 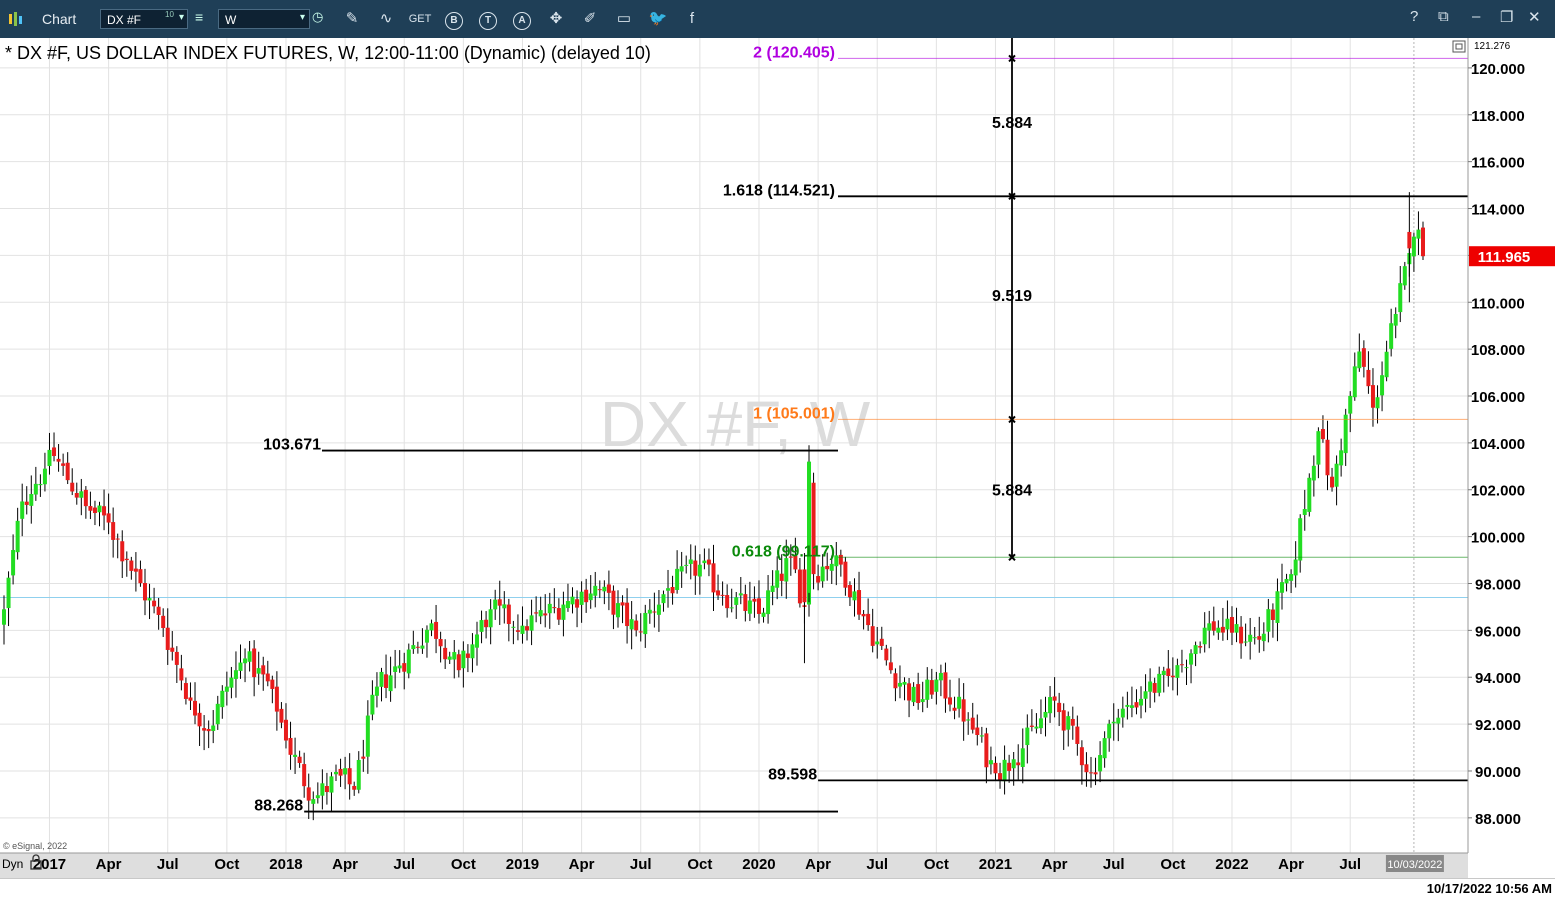 What do you see at coordinates (1476, 16) in the screenshot?
I see `minimize-icon: –` at bounding box center [1476, 16].